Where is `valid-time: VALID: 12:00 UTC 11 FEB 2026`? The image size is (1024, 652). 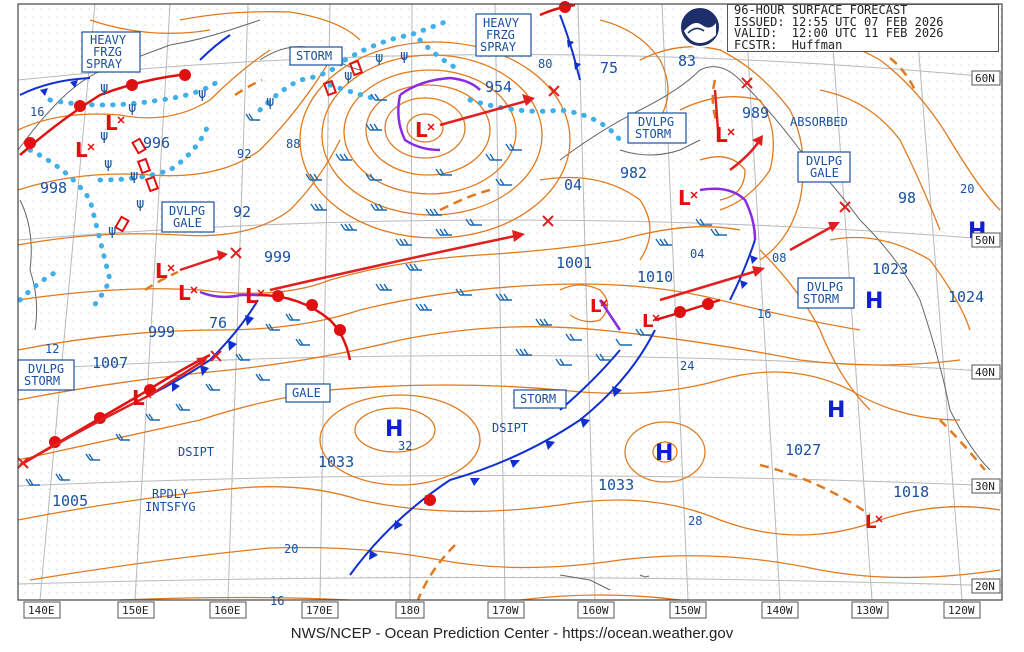
valid-time: VALID: 12:00 UTC 11 FEB 2026 is located at coordinates (839, 33).